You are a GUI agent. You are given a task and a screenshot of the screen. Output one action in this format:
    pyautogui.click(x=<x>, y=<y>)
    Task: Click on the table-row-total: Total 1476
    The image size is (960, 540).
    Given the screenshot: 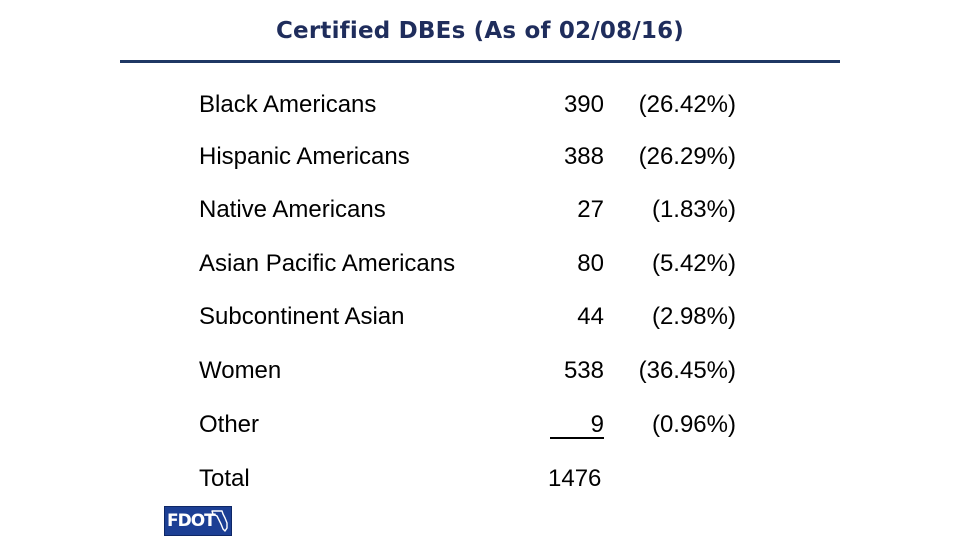 What is the action you would take?
    pyautogui.click(x=480, y=479)
    